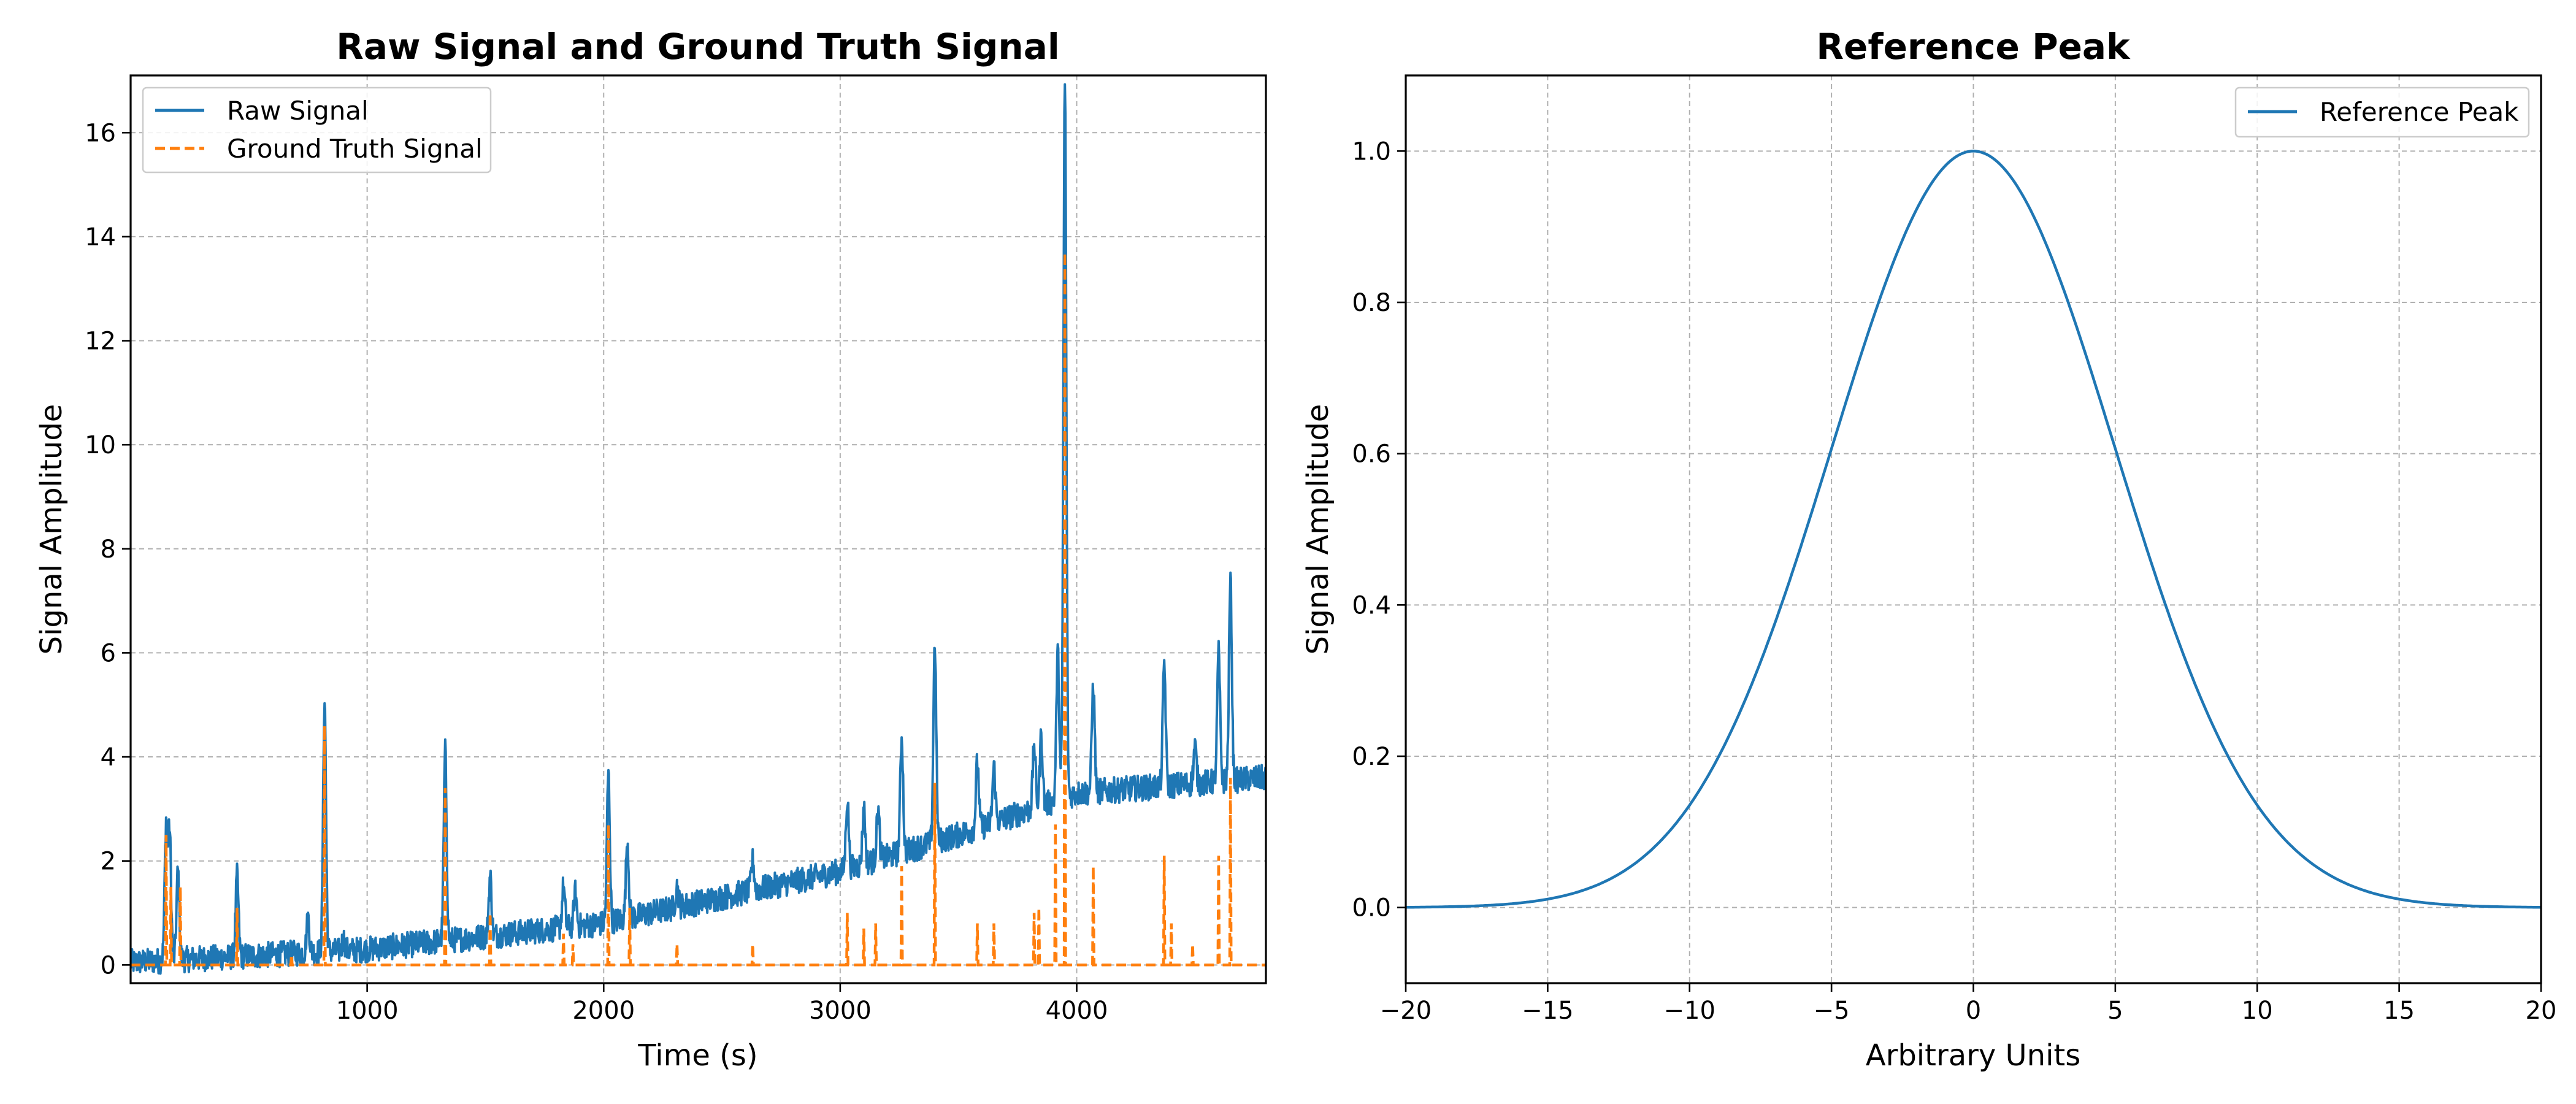 The image size is (2576, 1104). Describe the element at coordinates (298, 111) in the screenshot. I see `legend-label-raw-signal: Raw Signal` at that location.